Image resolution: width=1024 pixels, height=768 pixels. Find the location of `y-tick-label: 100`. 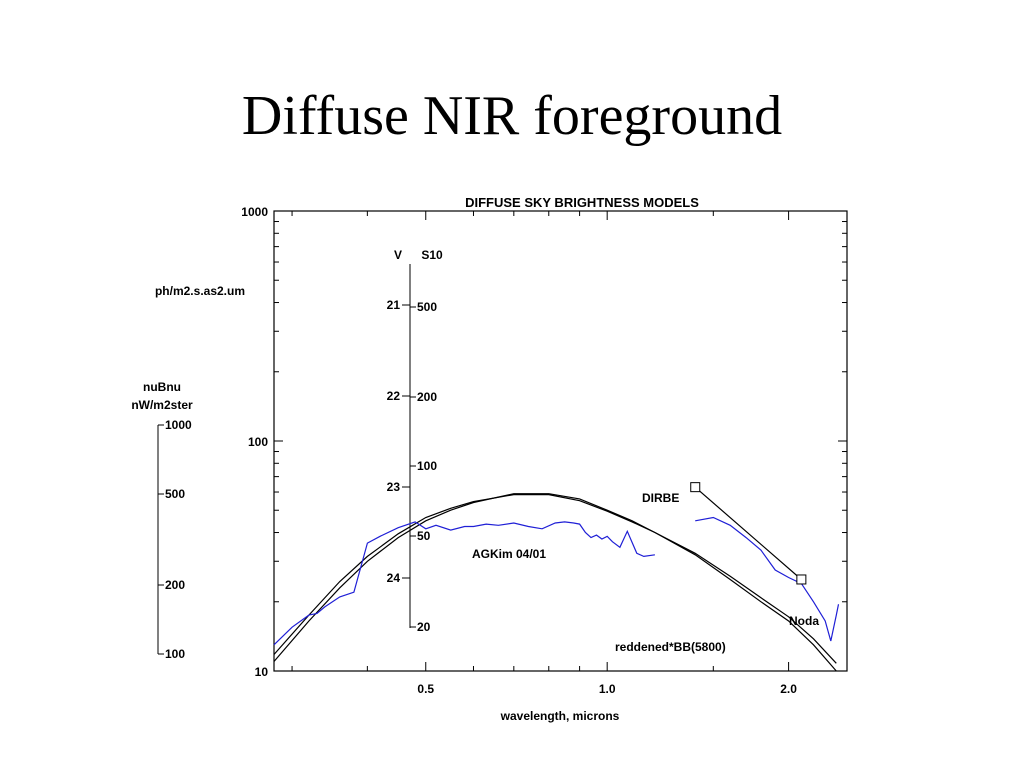

y-tick-label: 100 is located at coordinates (258, 442).